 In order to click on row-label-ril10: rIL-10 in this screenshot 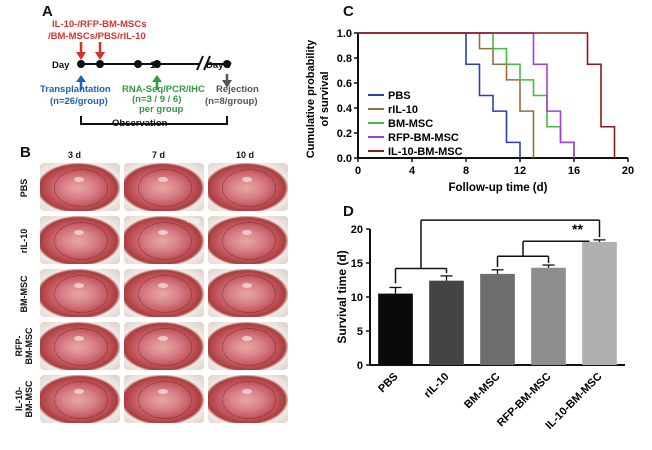, I will do `click(24, 241)`.